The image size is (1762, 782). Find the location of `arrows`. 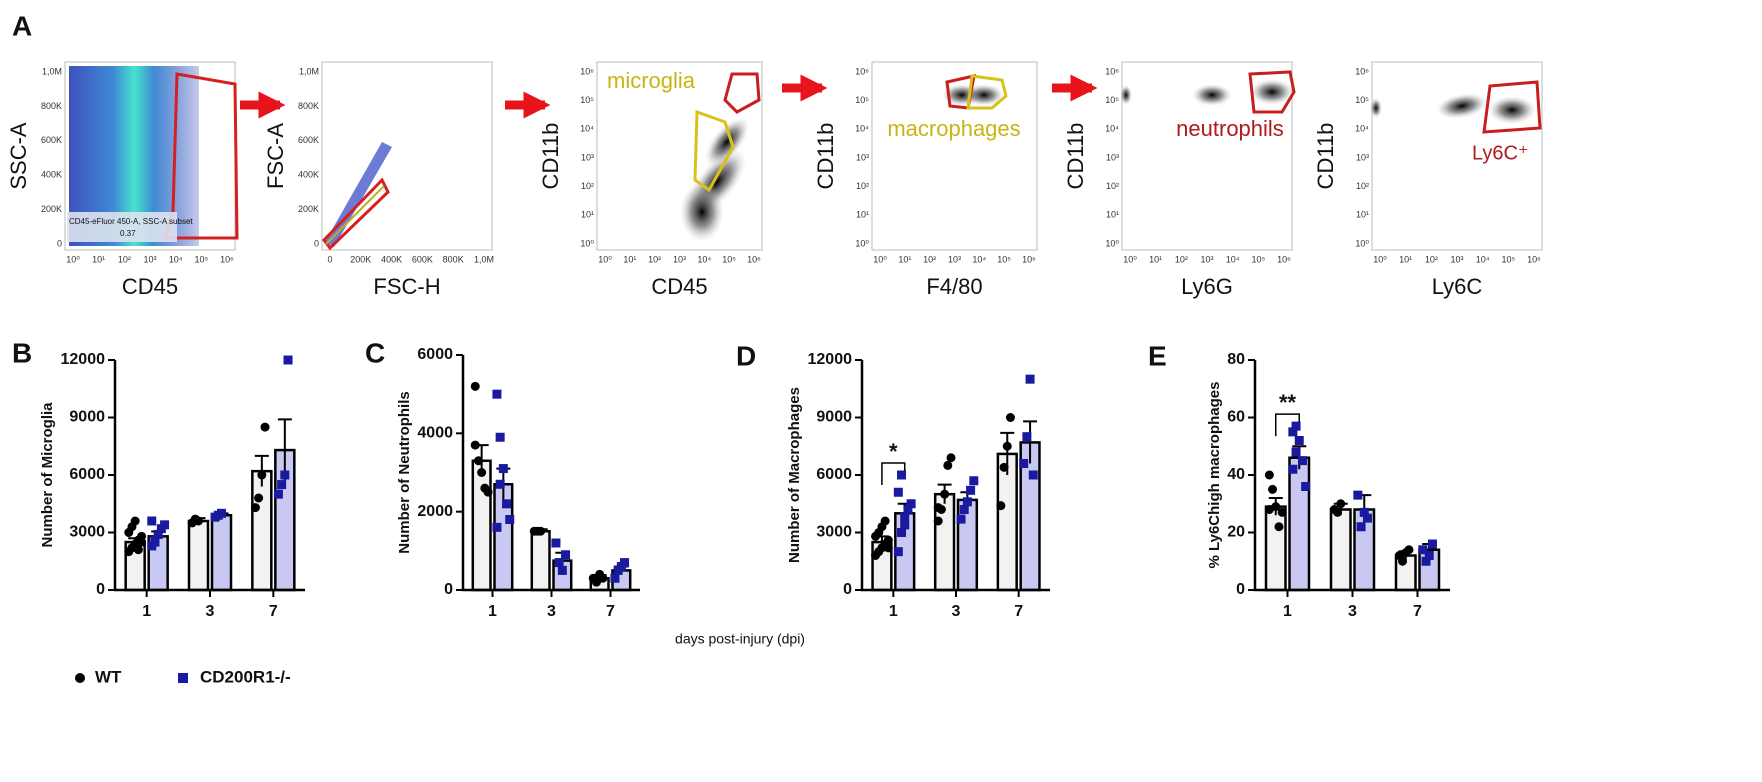

arrows is located at coordinates (669, 96).